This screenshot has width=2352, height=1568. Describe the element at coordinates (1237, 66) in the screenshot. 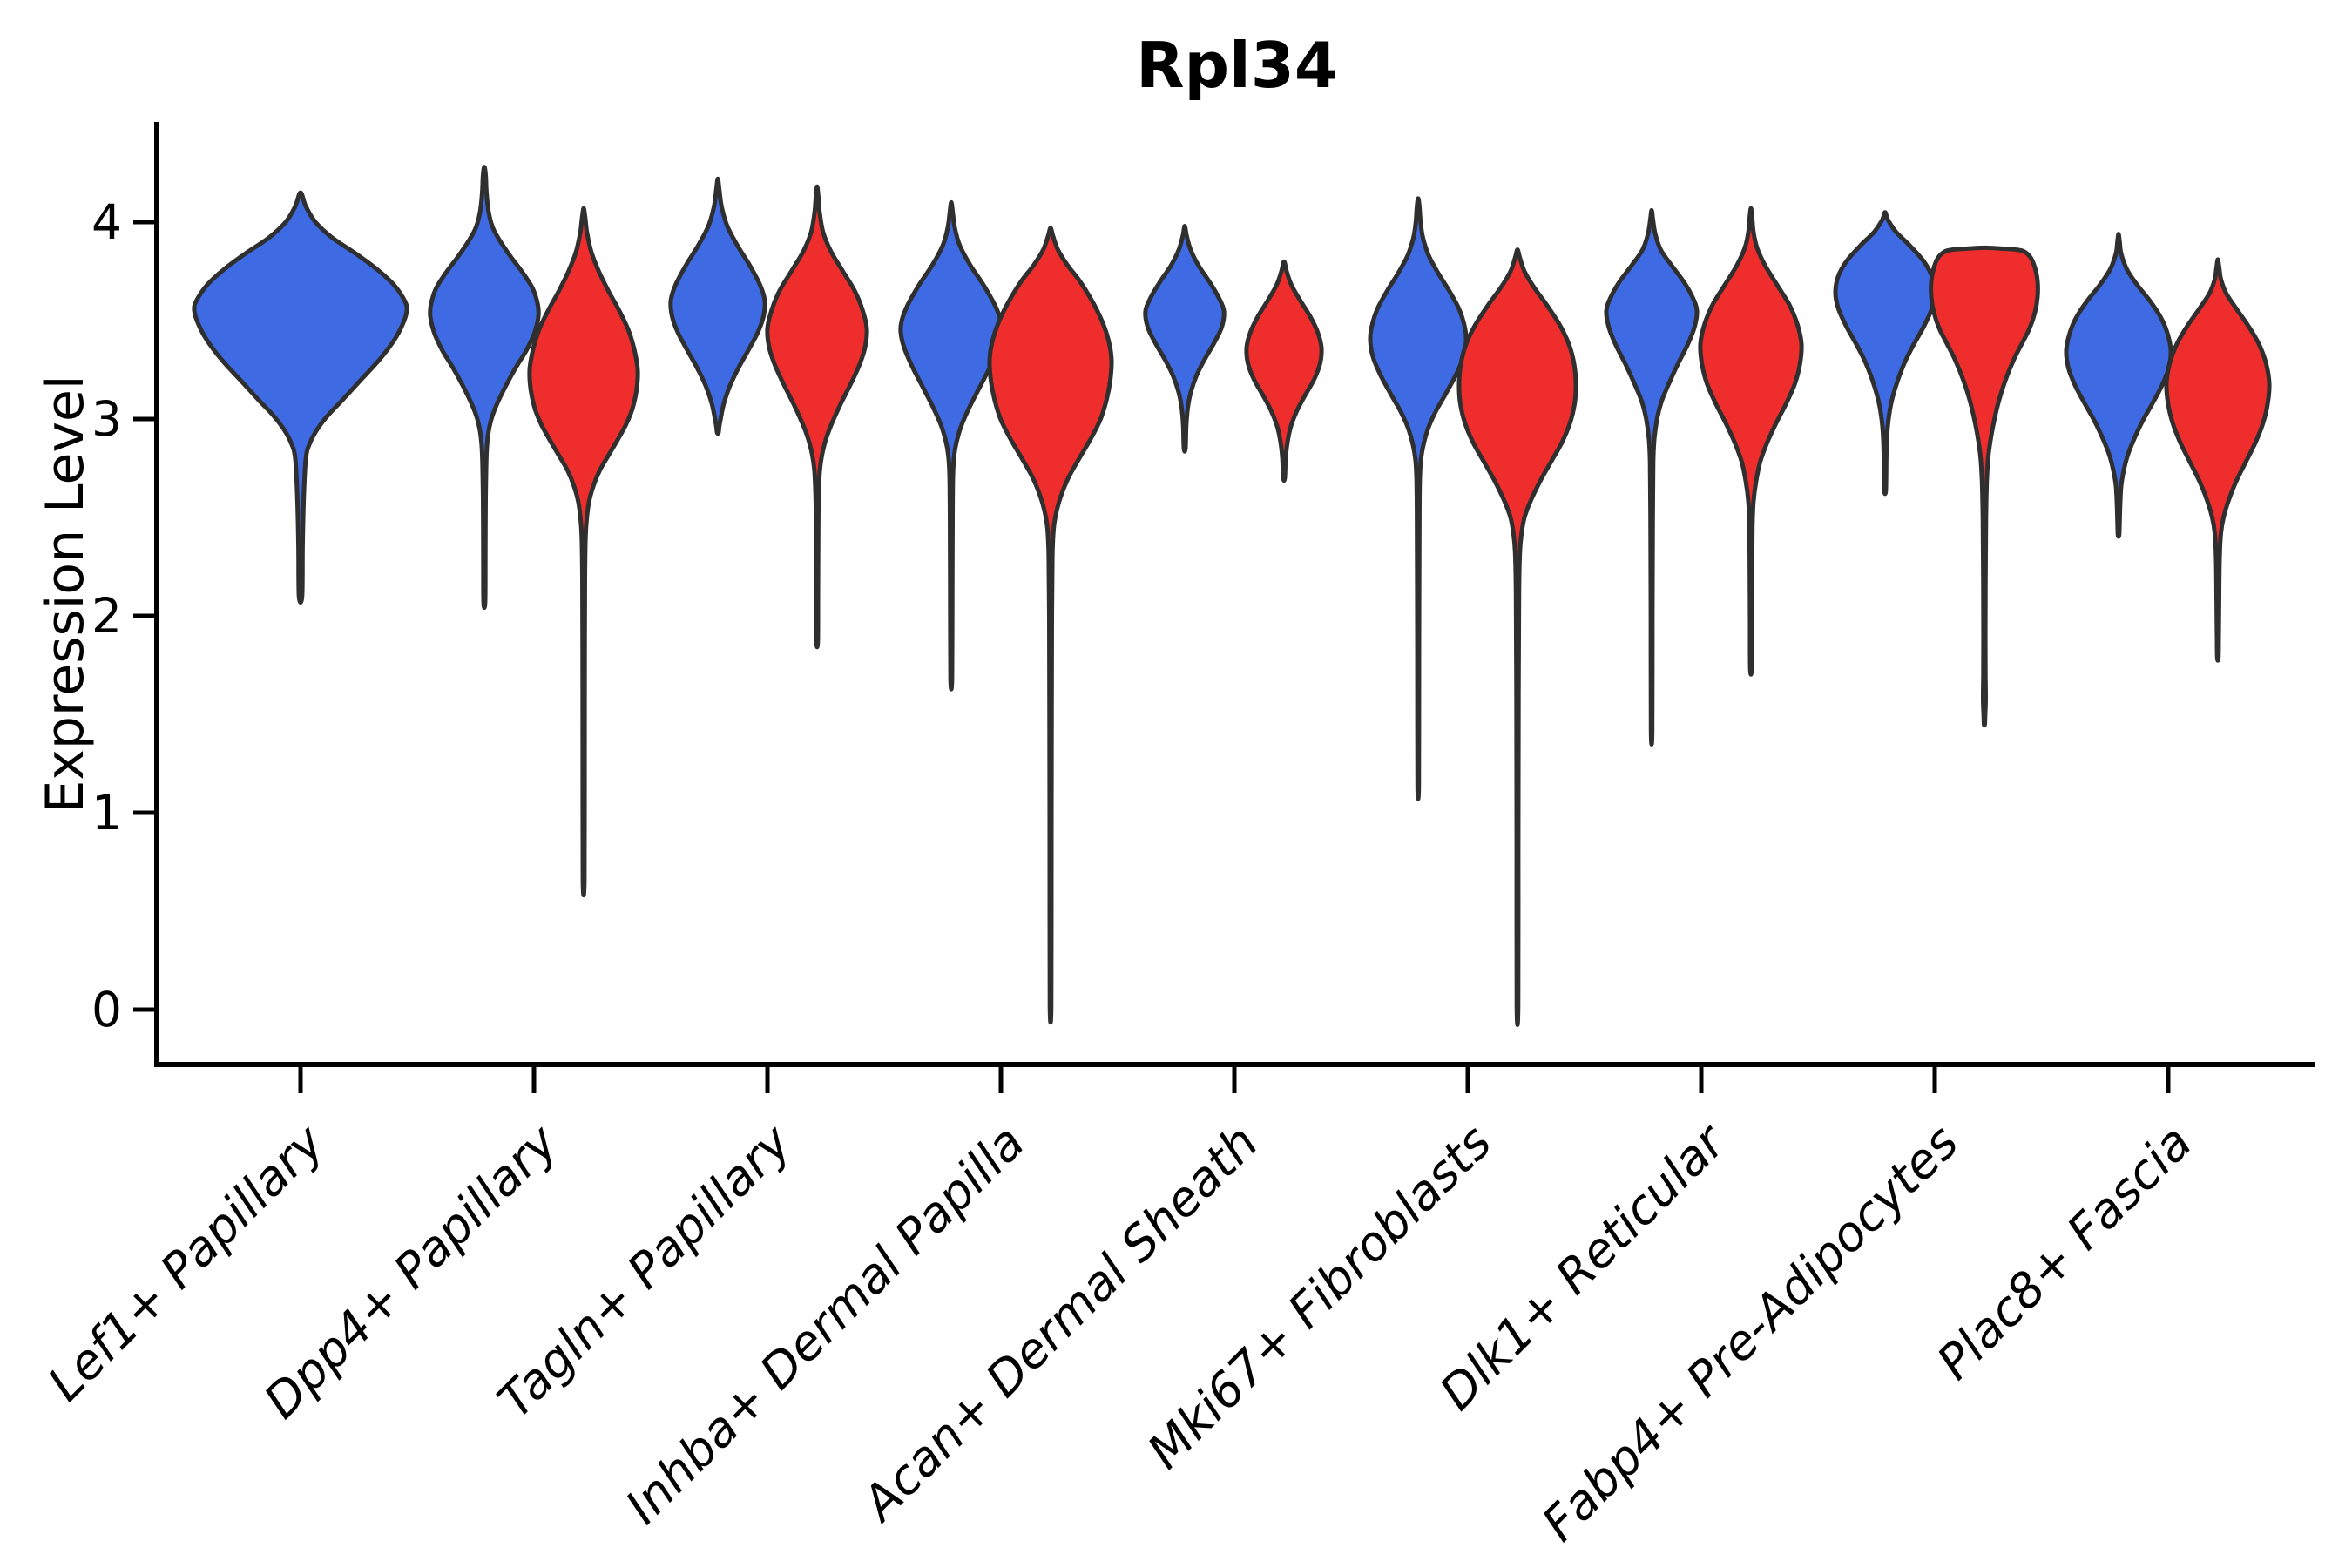

I see `plot-title: Rpl34` at that location.